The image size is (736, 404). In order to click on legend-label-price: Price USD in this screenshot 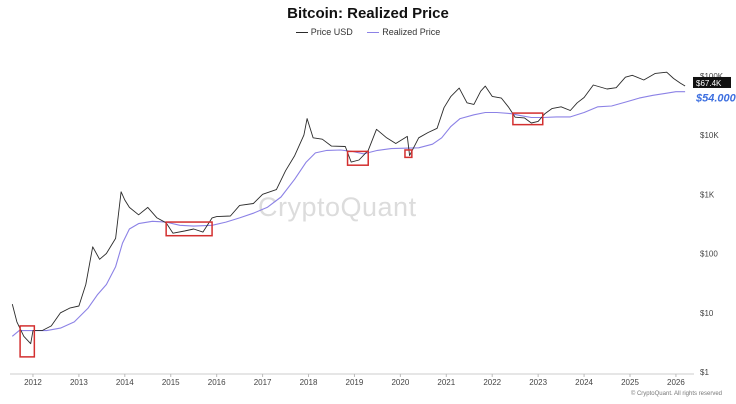, I will do `click(331, 32)`.